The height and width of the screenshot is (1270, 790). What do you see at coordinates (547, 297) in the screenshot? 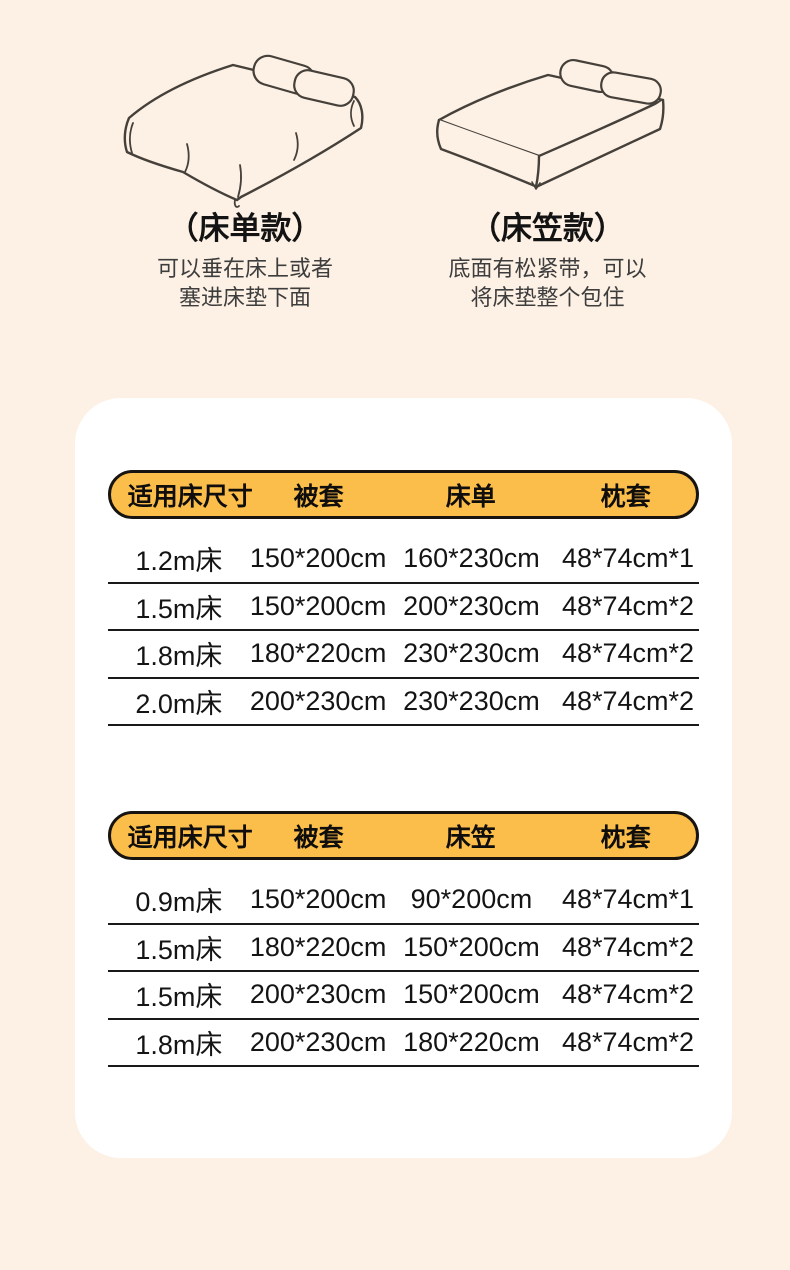
I see `fitted-style-description-line2: 将床垫整个包住` at bounding box center [547, 297].